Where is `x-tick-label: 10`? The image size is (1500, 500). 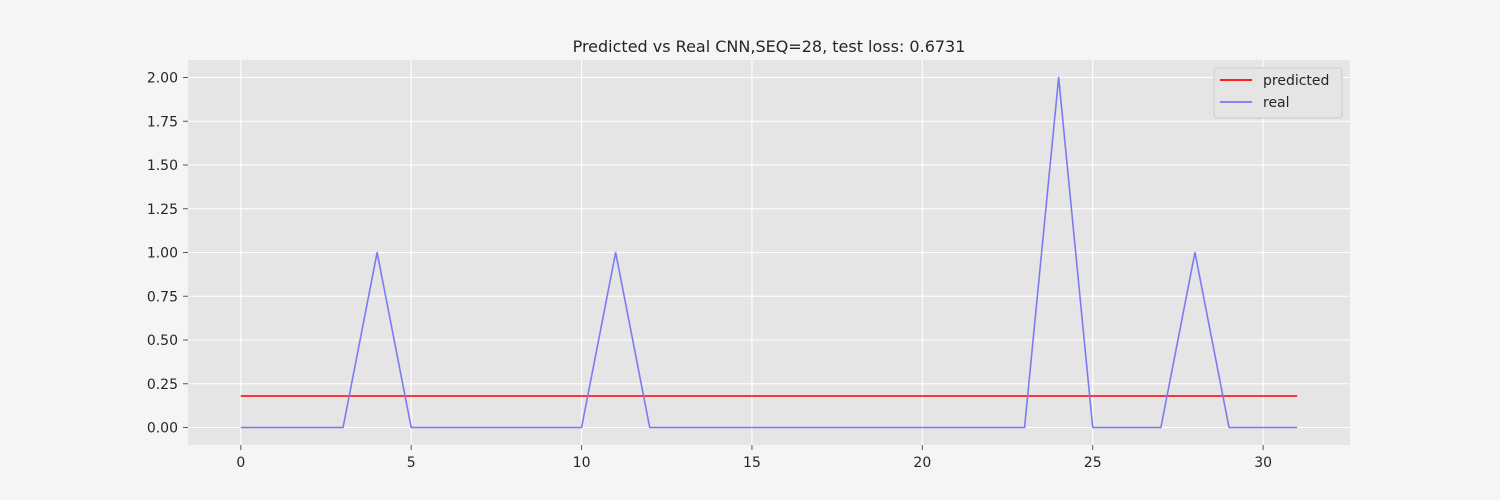
x-tick-label: 10 is located at coordinates (582, 463).